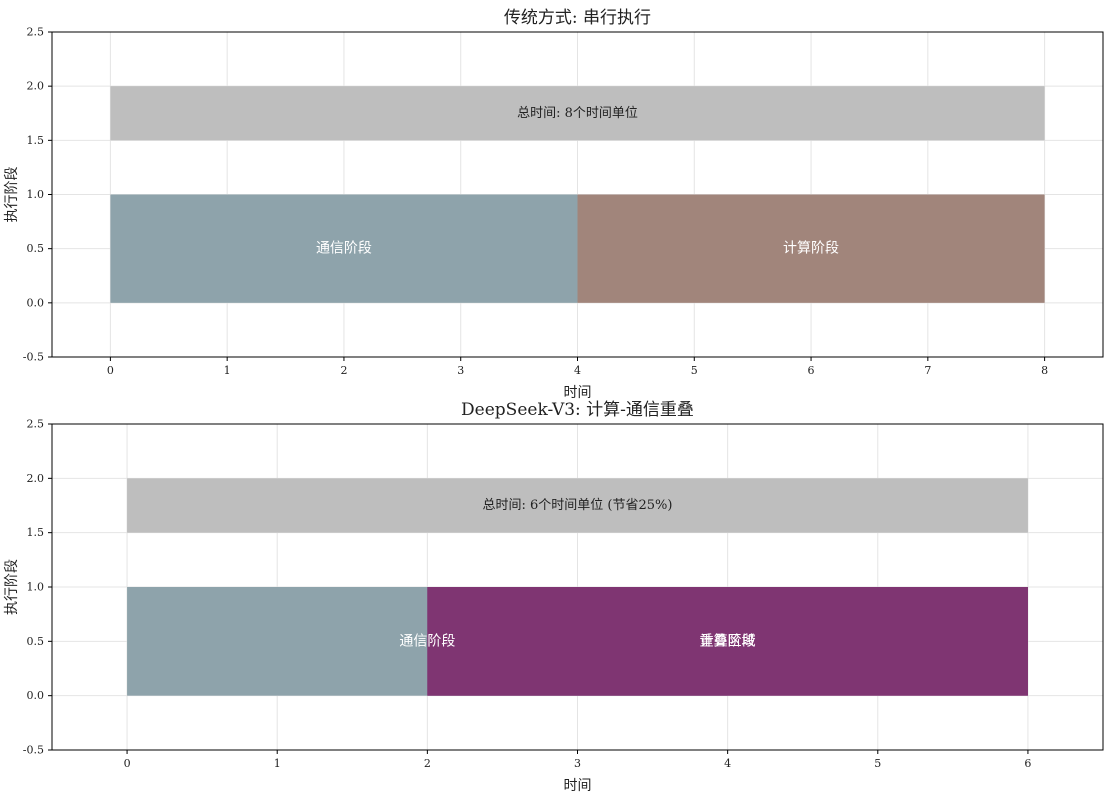  I want to click on chart-title: DeepSeek-V3: 计算-通信重叠, so click(577, 410).